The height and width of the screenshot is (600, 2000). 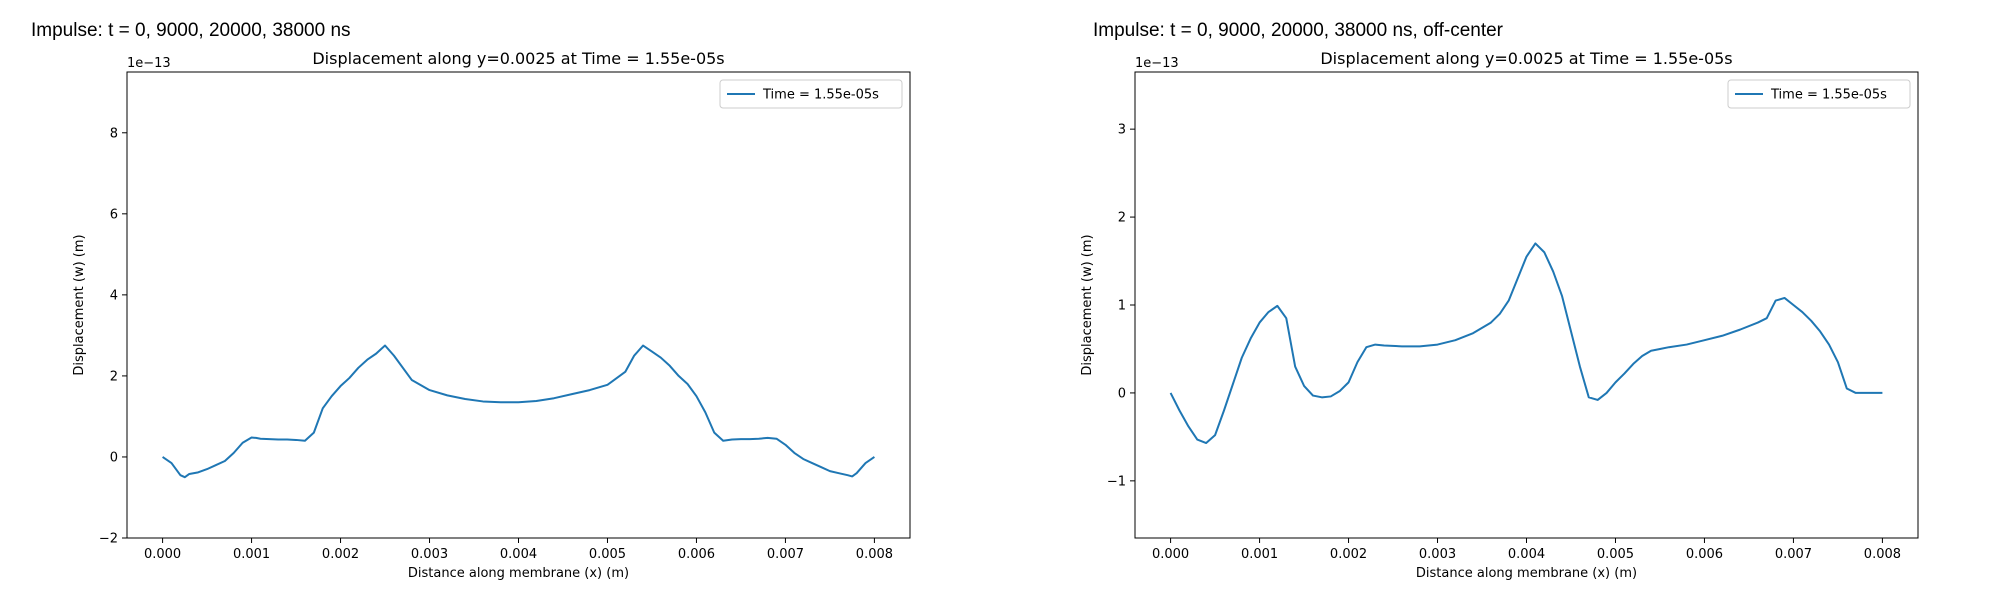 I want to click on panel-title-left: Impulse: t = 0, 9000, 20000, 38000 ns, so click(x=191, y=30).